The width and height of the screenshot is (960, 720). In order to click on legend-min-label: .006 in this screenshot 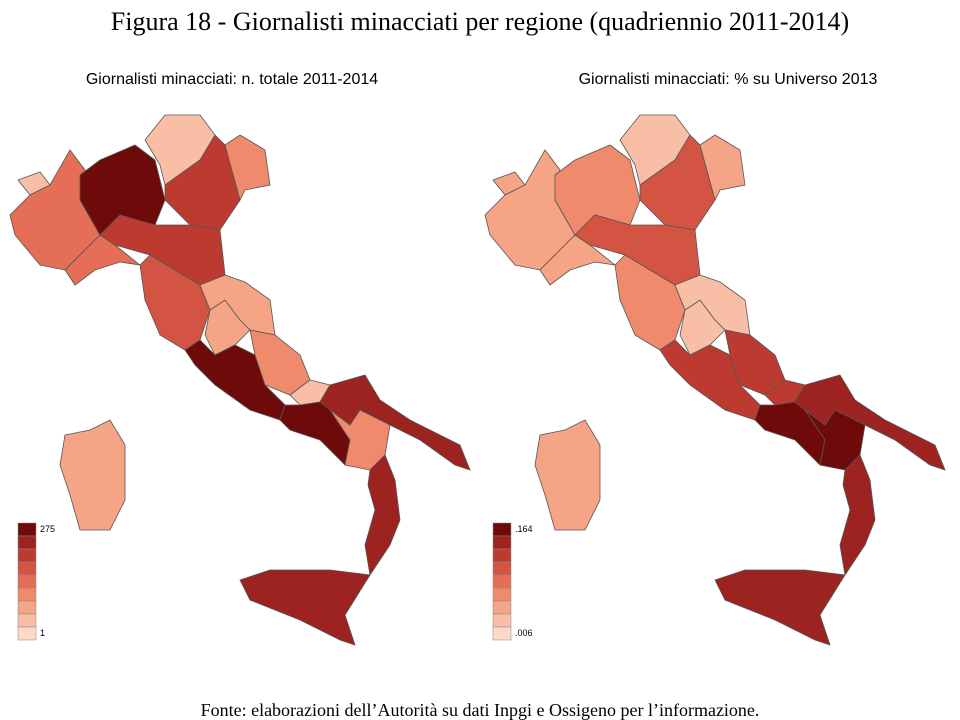, I will do `click(524, 633)`.